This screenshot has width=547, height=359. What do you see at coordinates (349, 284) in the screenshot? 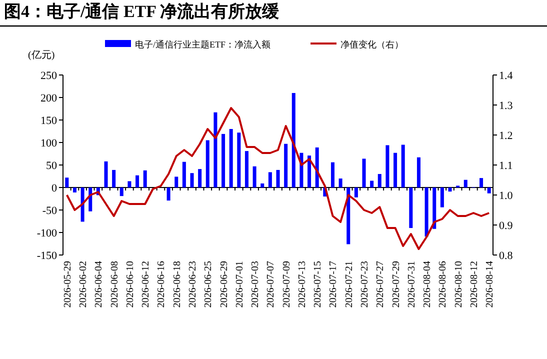
I see `x-tick-label: 2026-07-21` at bounding box center [349, 284].